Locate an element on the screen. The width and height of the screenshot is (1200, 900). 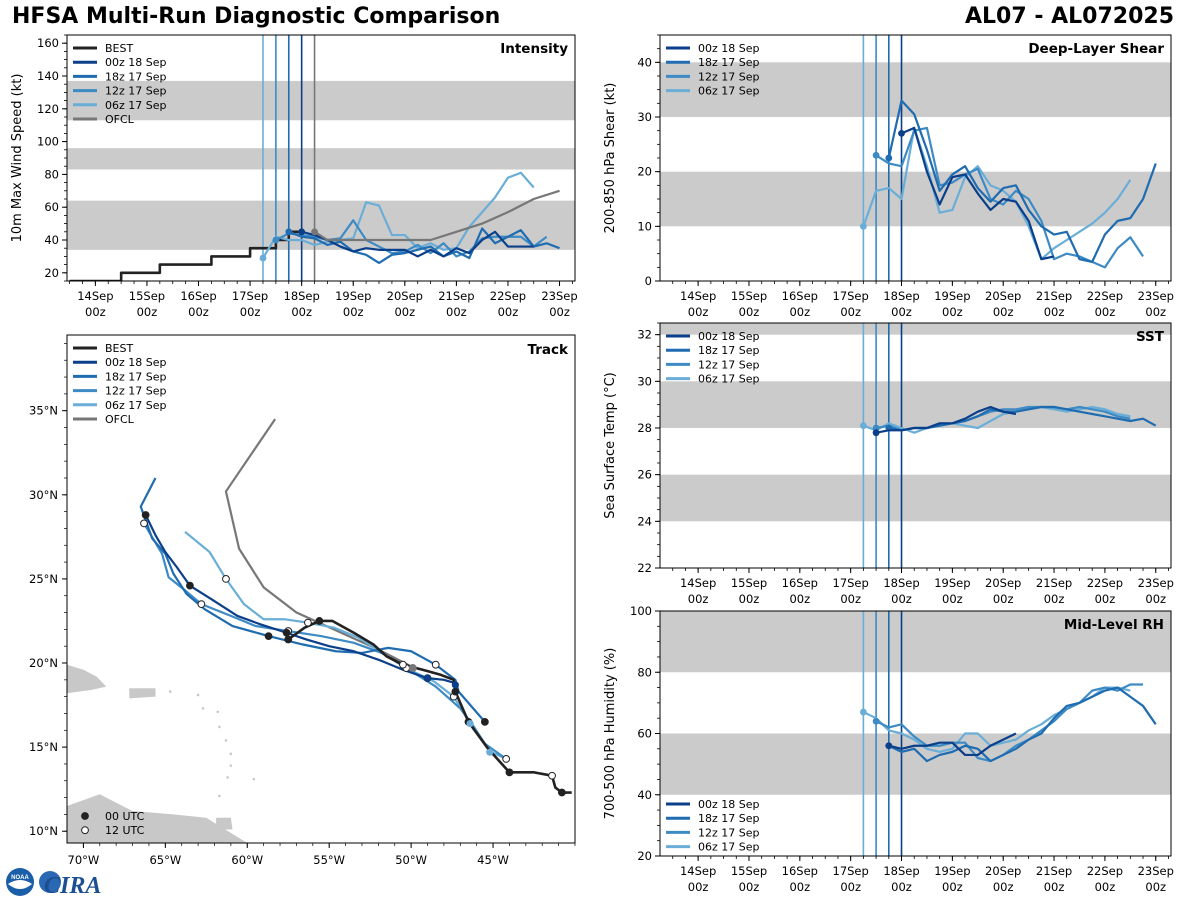
y-tick-label: 22 is located at coordinates (644, 568).